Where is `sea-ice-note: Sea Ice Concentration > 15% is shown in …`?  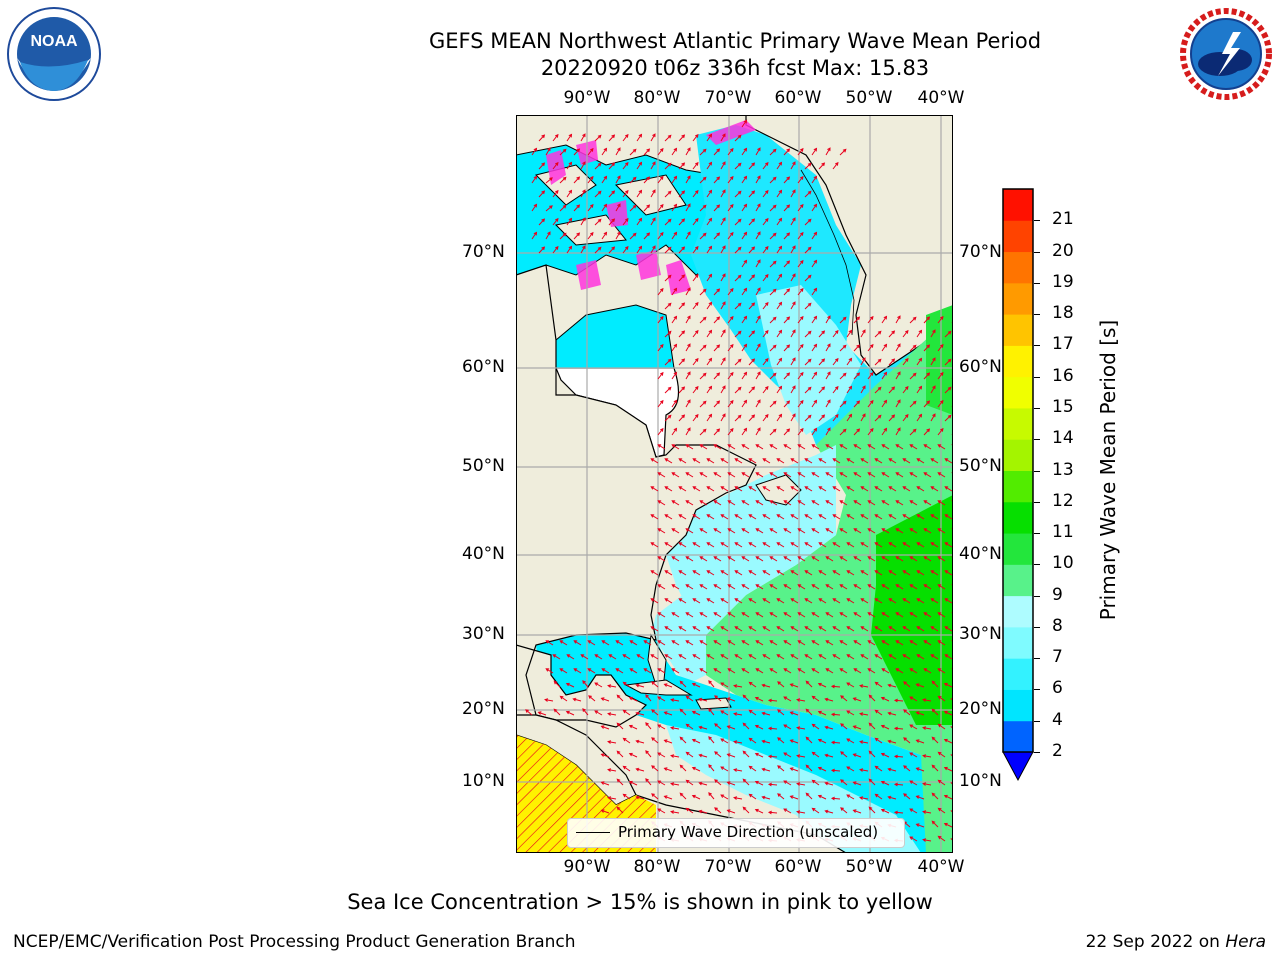 sea-ice-note: Sea Ice Concentration > 15% is shown in … is located at coordinates (640, 902).